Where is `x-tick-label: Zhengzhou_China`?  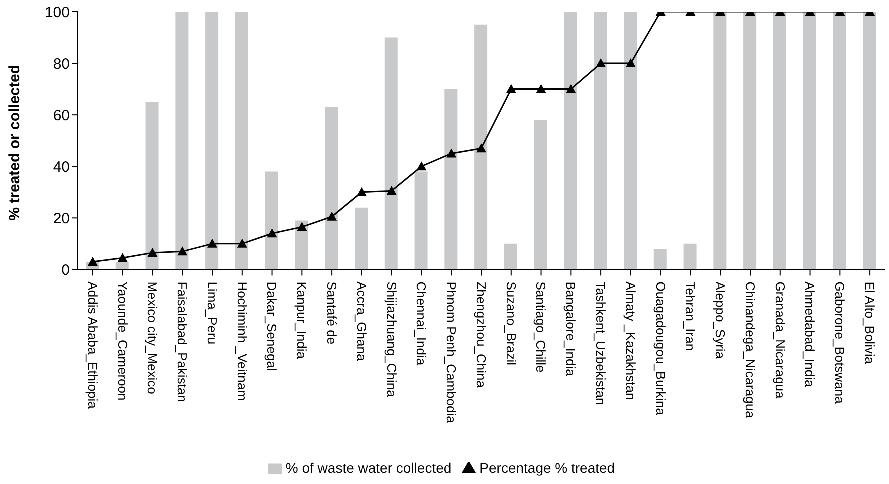 x-tick-label: Zhengzhou_China is located at coordinates (481, 335).